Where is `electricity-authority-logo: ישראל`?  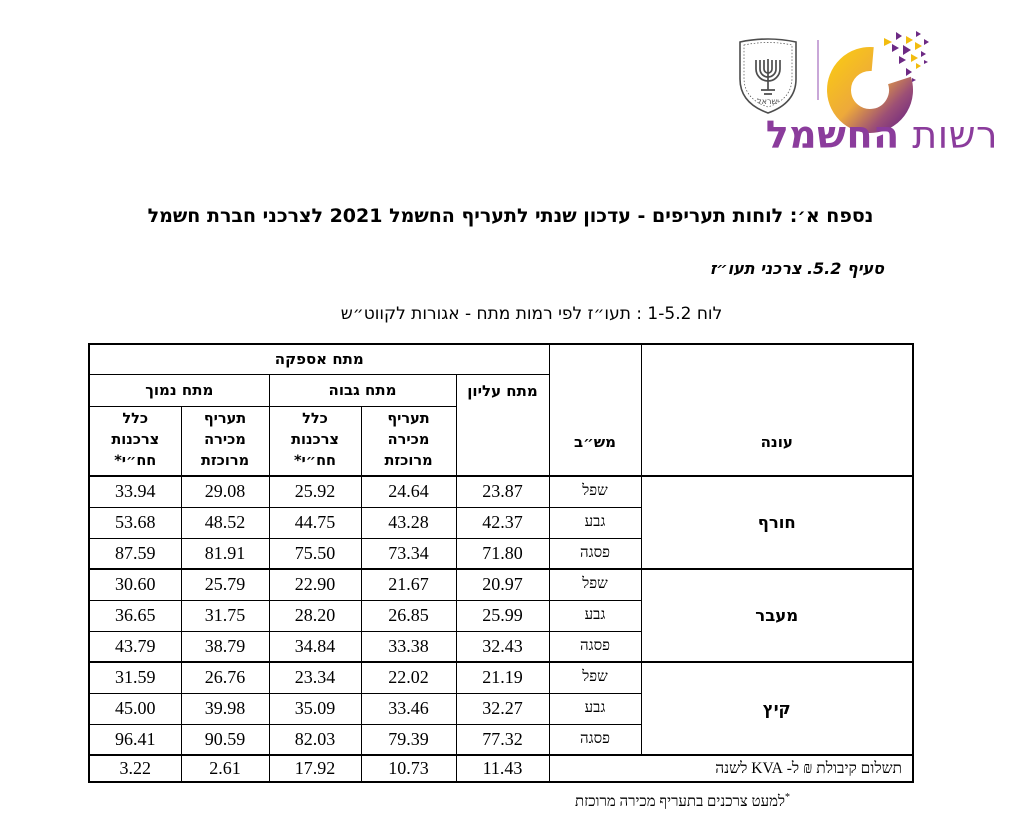
electricity-authority-logo: ישראל is located at coordinates (850, 100).